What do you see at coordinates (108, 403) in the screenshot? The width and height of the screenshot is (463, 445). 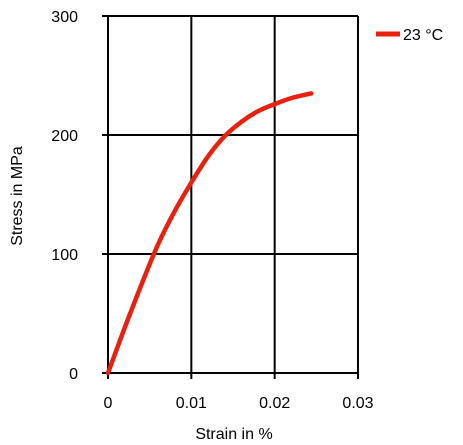 I see `x-tick-label: 0` at bounding box center [108, 403].